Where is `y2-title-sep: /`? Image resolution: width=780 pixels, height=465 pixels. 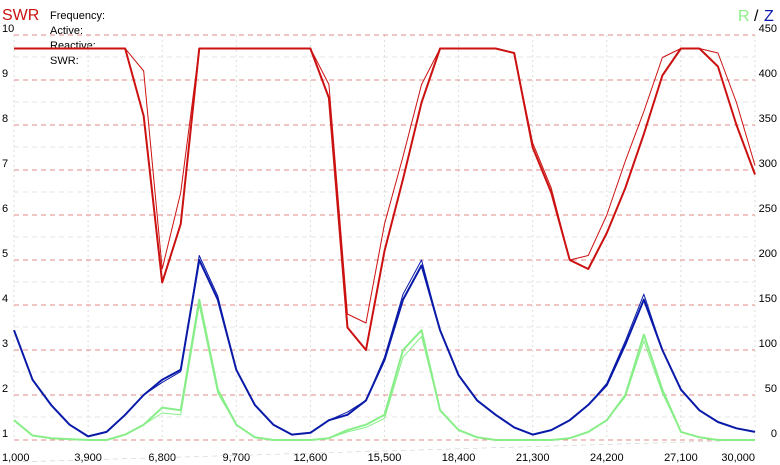 y2-title-sep: / is located at coordinates (756, 16).